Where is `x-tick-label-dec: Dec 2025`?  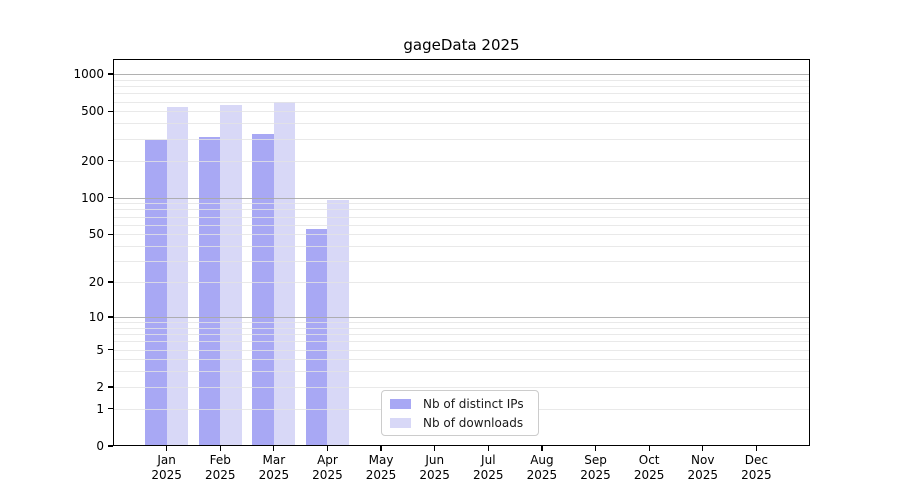
x-tick-label-dec: Dec 2025 is located at coordinates (756, 468).